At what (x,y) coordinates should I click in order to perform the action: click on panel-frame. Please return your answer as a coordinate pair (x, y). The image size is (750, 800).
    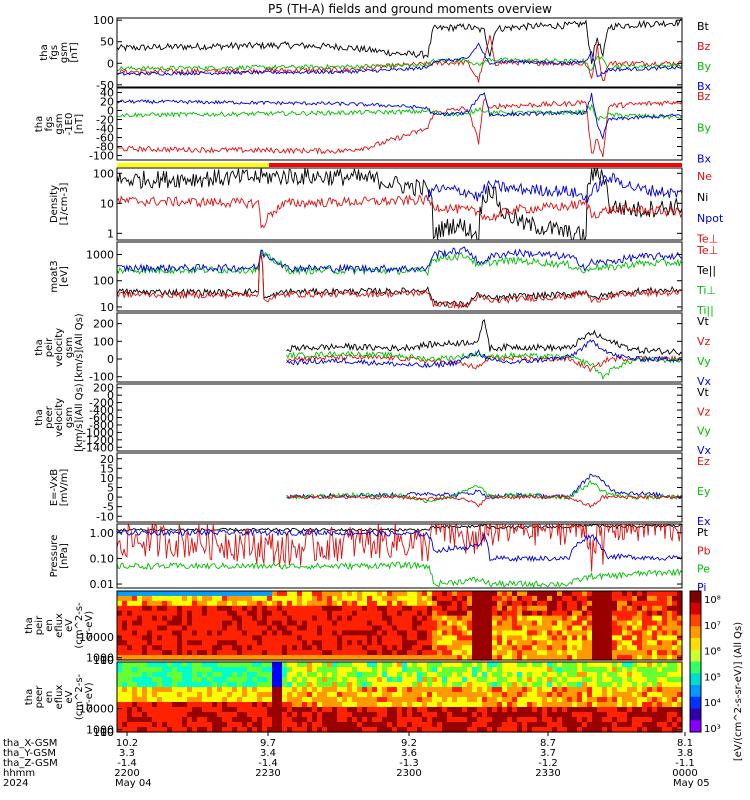
    Looking at the image, I should click on (399, 204).